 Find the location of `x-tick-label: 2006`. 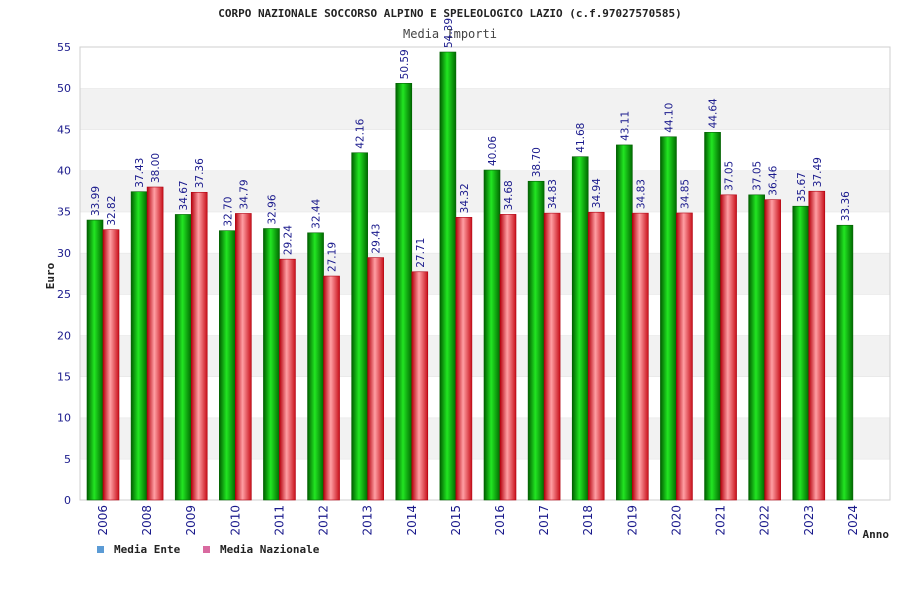

x-tick-label: 2006 is located at coordinates (103, 520).